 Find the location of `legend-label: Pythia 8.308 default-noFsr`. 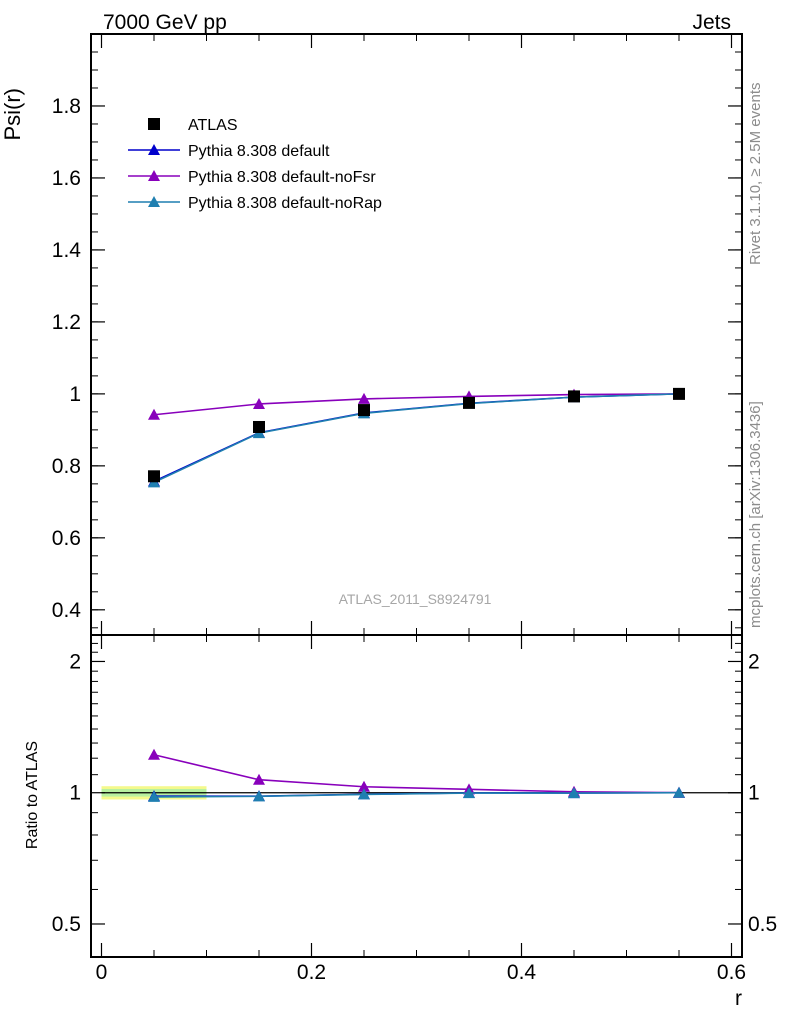

legend-label: Pythia 8.308 default-noFsr is located at coordinates (282, 177).